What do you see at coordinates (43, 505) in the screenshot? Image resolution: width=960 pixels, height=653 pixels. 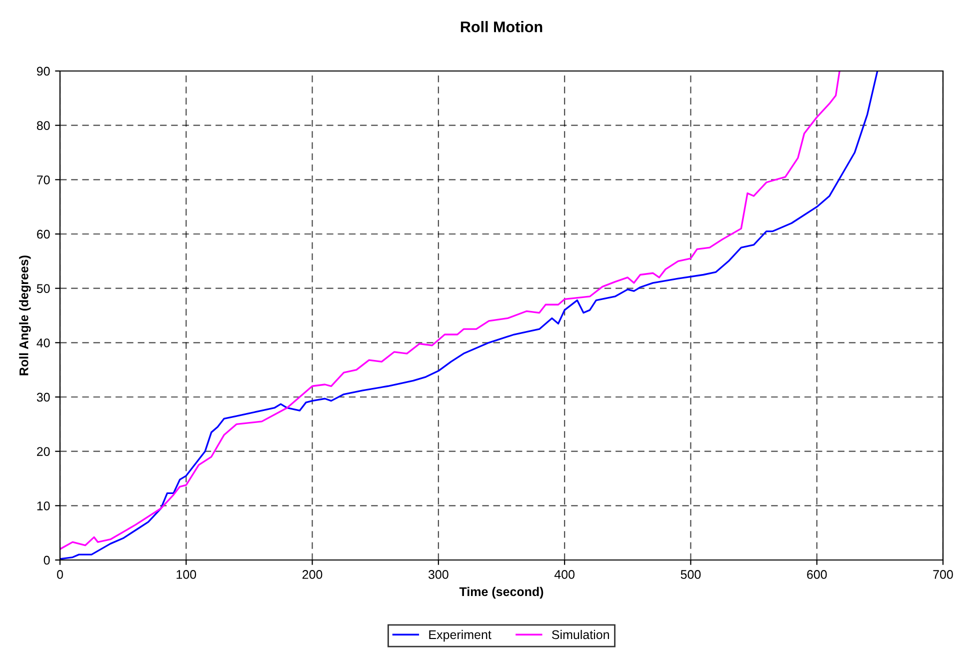 I see `y-tick-label: 10` at bounding box center [43, 505].